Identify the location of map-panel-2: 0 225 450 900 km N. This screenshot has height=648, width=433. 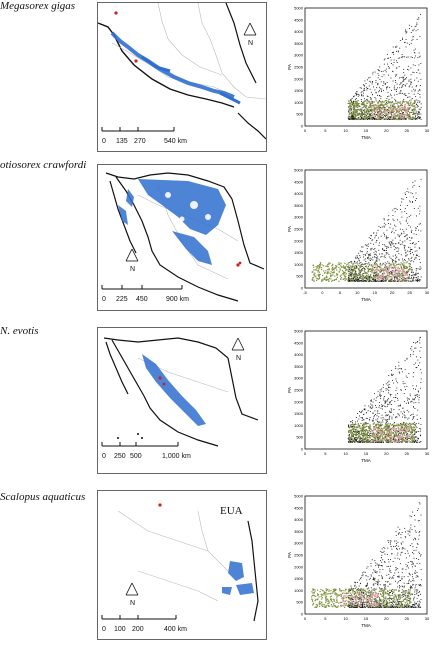
(182, 237).